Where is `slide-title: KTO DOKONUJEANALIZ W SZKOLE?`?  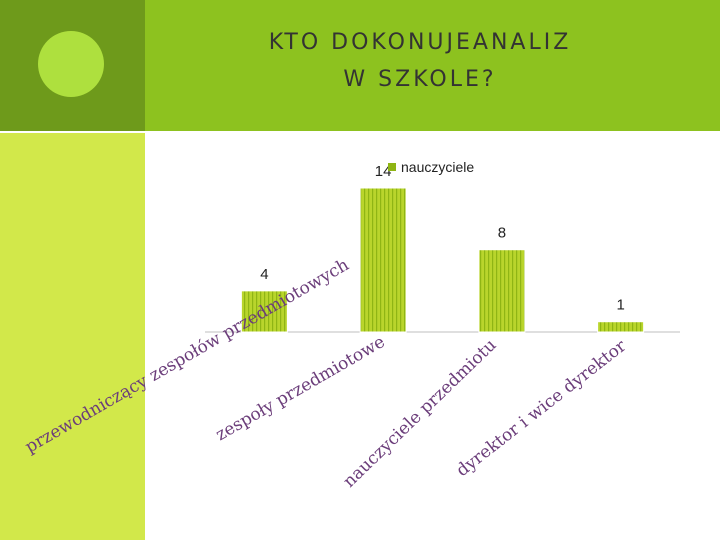 slide-title: KTO DOKONUJEANALIZ W SZKOLE? is located at coordinates (420, 61).